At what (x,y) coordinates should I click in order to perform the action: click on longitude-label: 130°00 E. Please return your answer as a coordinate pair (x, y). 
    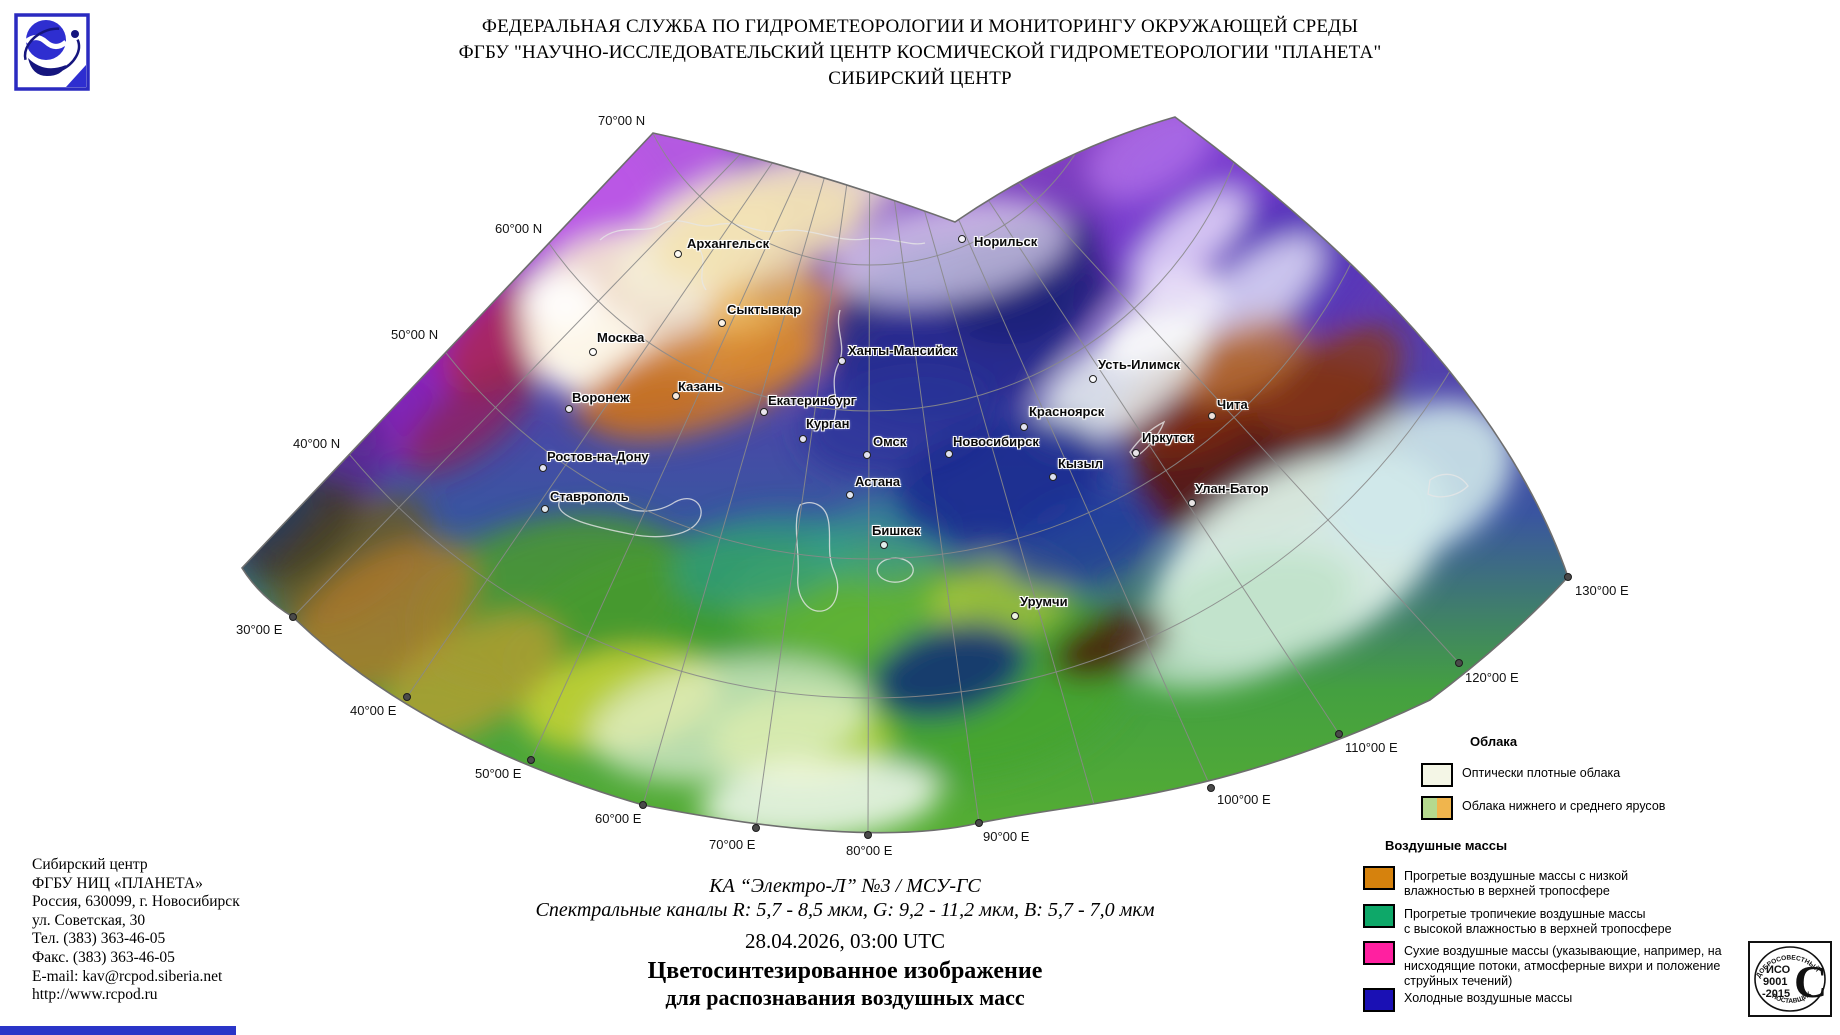
    Looking at the image, I should click on (1602, 590).